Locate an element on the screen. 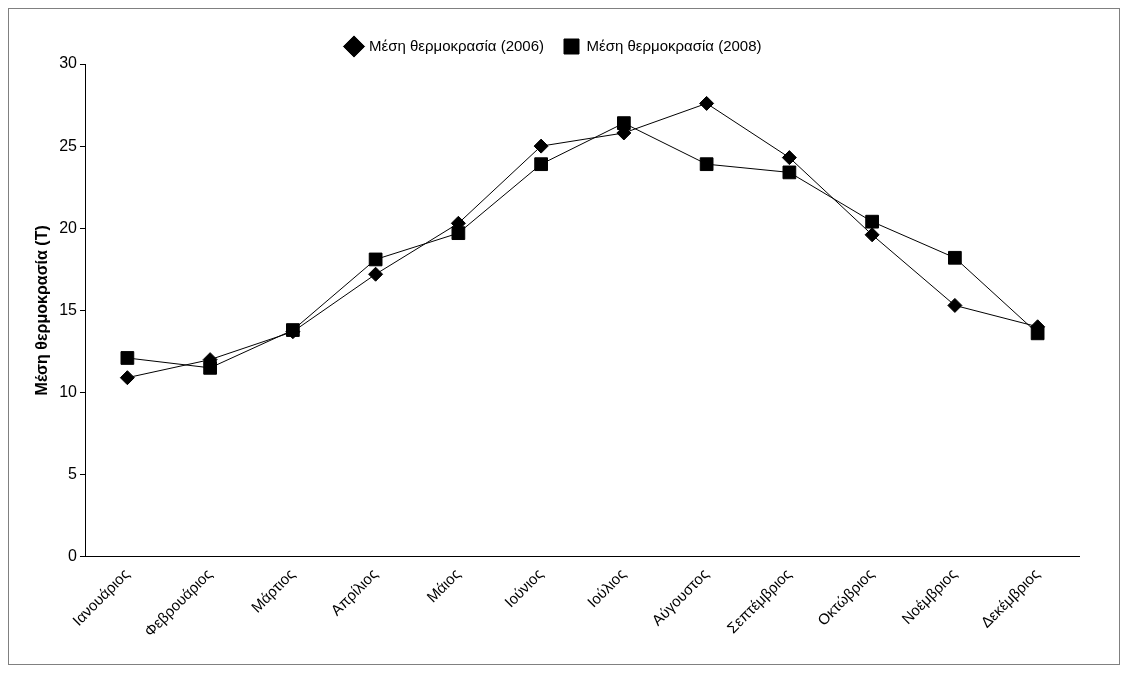 The width and height of the screenshot is (1128, 673). legend-label: Μέση θερμοκρασία (2006) is located at coordinates (457, 45).